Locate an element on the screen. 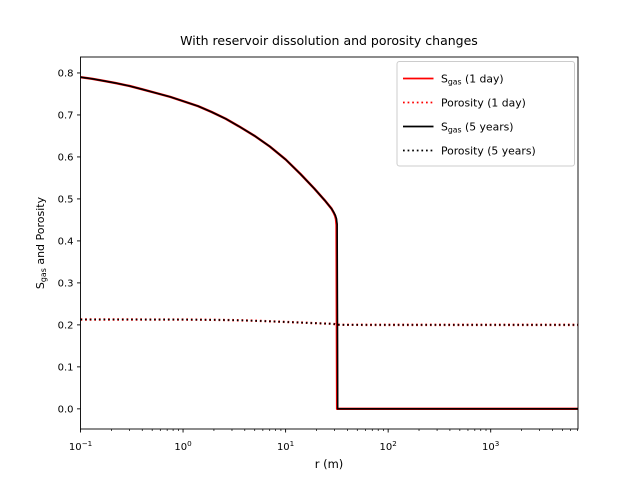 This screenshot has height=480, width=640. legend-entry: Sgas (1 day) is located at coordinates (453, 79).